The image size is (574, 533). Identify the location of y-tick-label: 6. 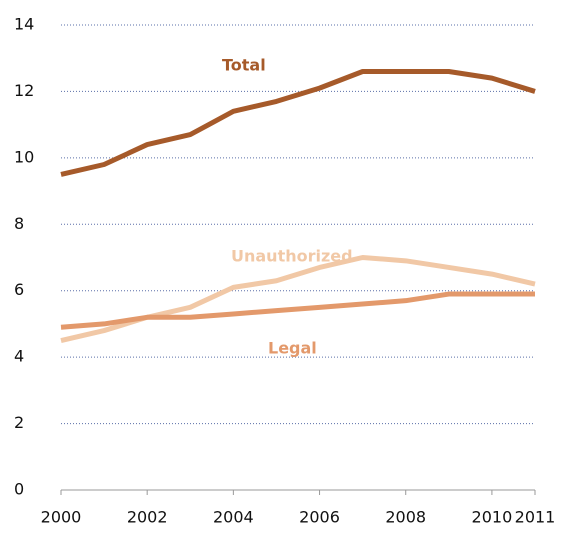
(19, 289).